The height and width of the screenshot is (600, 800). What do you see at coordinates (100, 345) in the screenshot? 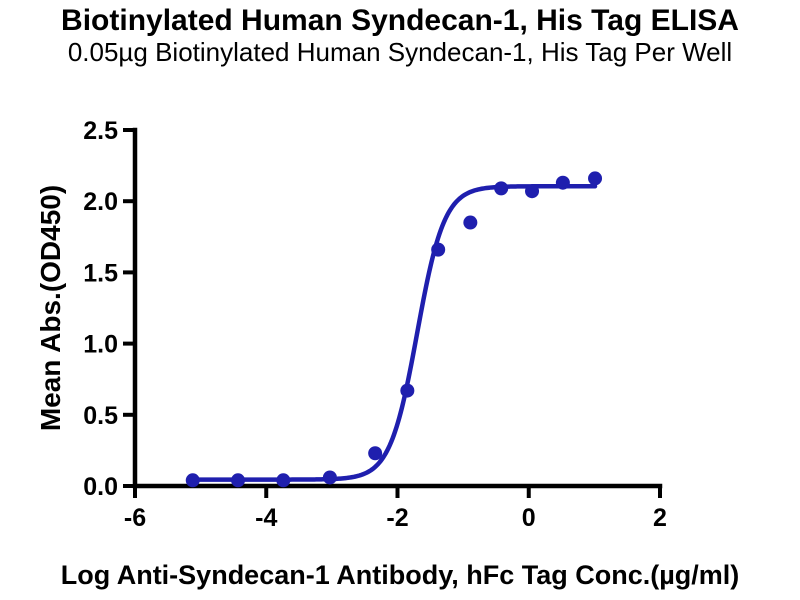
I see `y-tick-label: 1.0` at bounding box center [100, 345].